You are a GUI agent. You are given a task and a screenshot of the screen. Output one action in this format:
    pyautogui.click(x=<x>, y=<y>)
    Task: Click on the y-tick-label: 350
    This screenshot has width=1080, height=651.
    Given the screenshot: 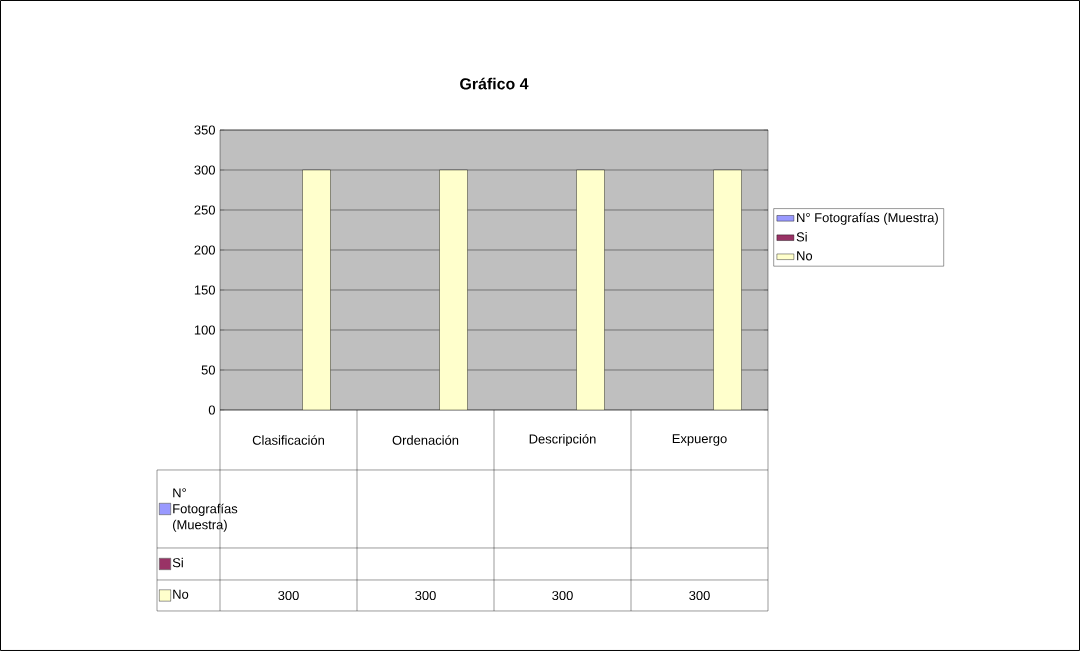 What is the action you would take?
    pyautogui.click(x=204, y=130)
    